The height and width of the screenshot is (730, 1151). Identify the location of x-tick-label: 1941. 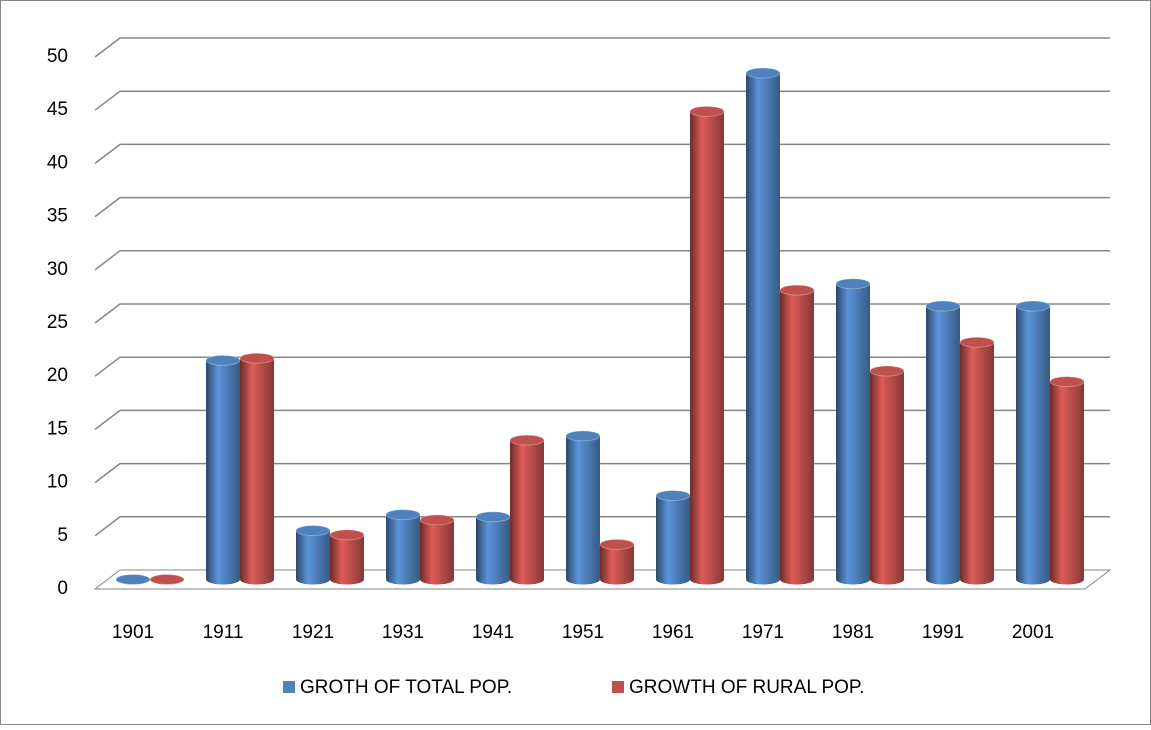
(493, 632).